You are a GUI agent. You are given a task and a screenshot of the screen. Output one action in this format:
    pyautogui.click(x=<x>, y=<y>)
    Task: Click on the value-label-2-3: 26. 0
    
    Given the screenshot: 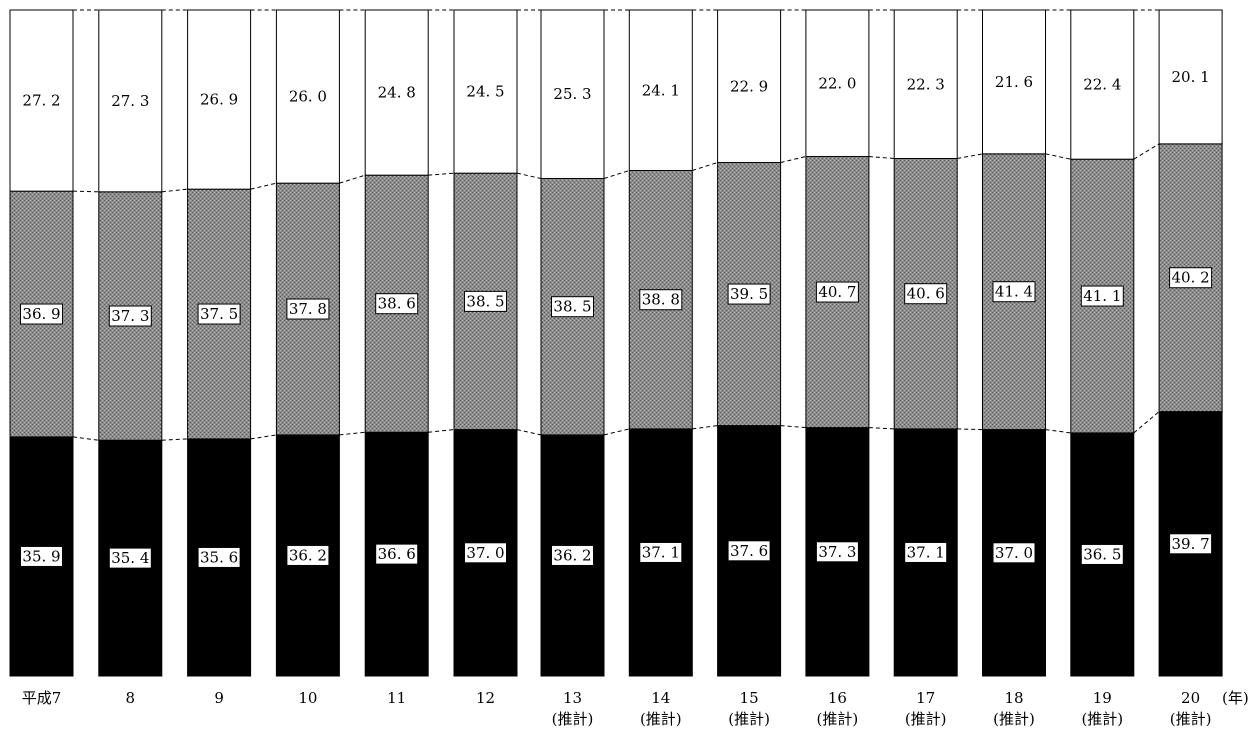 What is the action you would take?
    pyautogui.click(x=308, y=97)
    